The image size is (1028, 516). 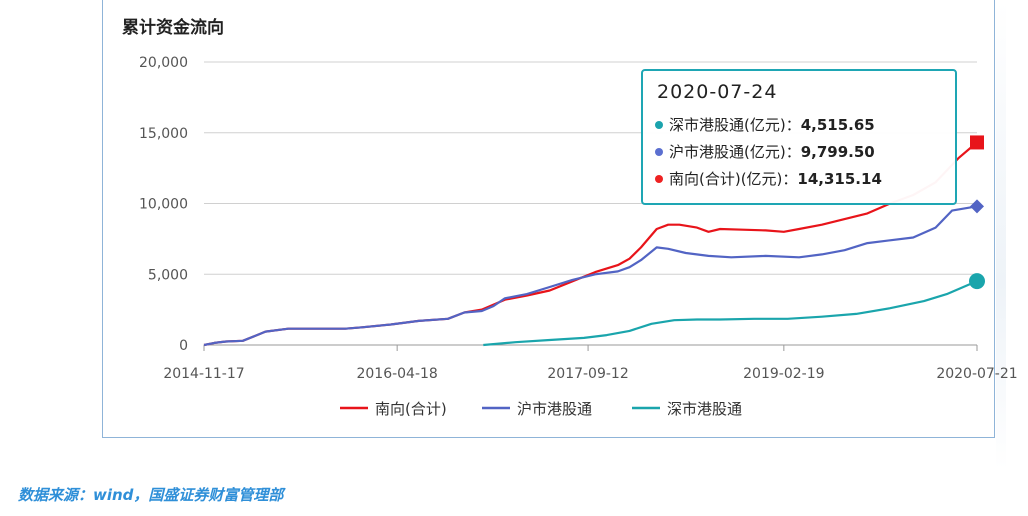 What do you see at coordinates (659, 179) in the screenshot?
I see `tooltip-dot-total` at bounding box center [659, 179].